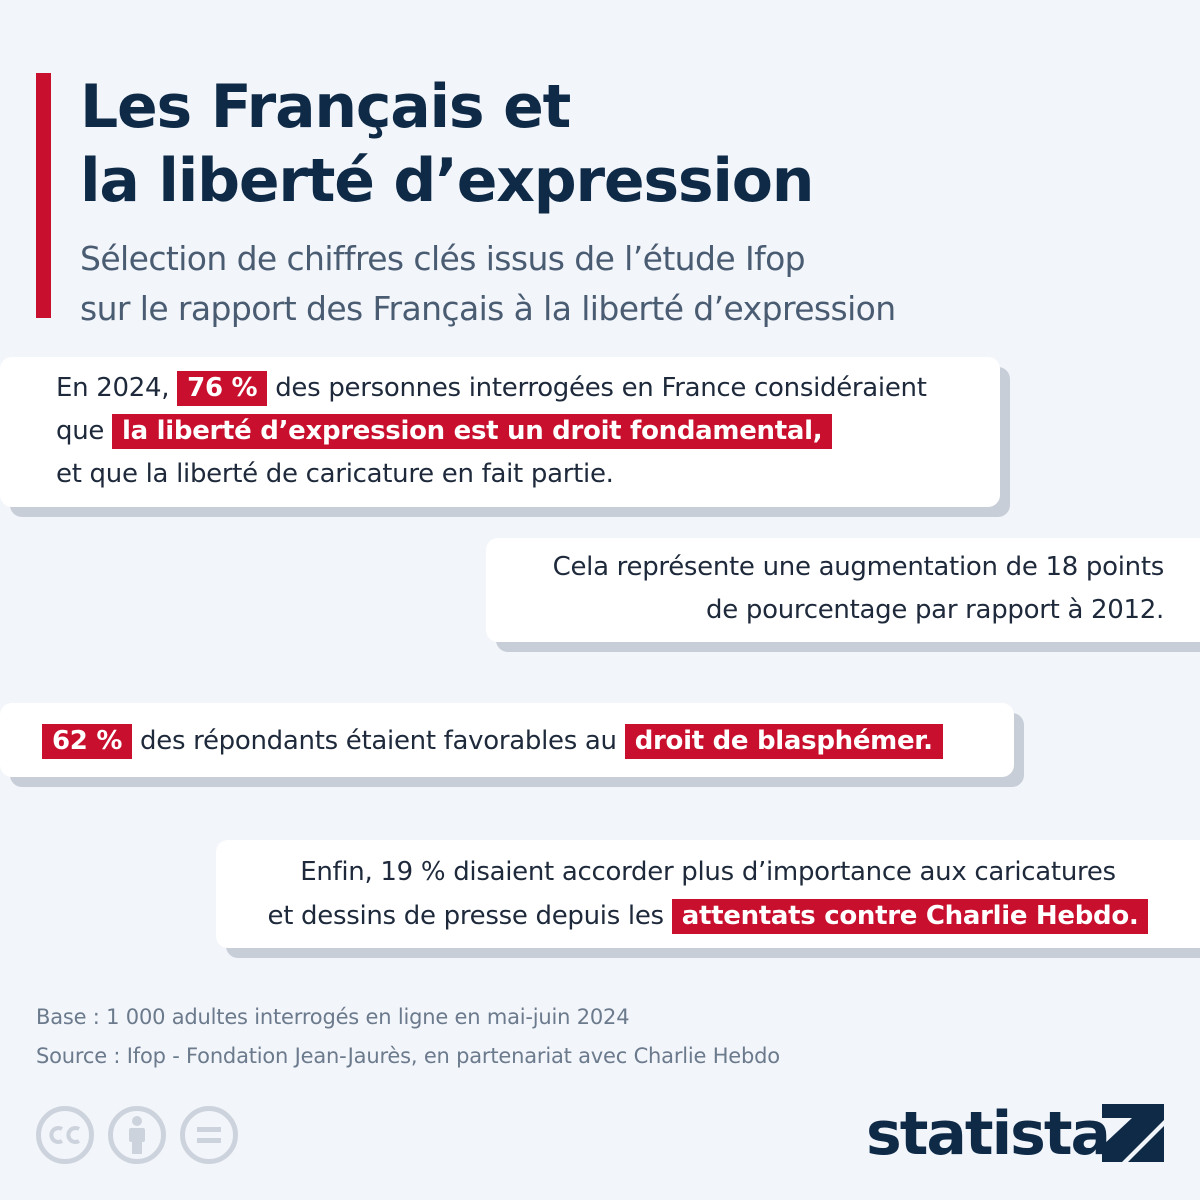  Describe the element at coordinates (620, 144) in the screenshot. I see `page-title: Les Français et la liberté d’expression` at that location.